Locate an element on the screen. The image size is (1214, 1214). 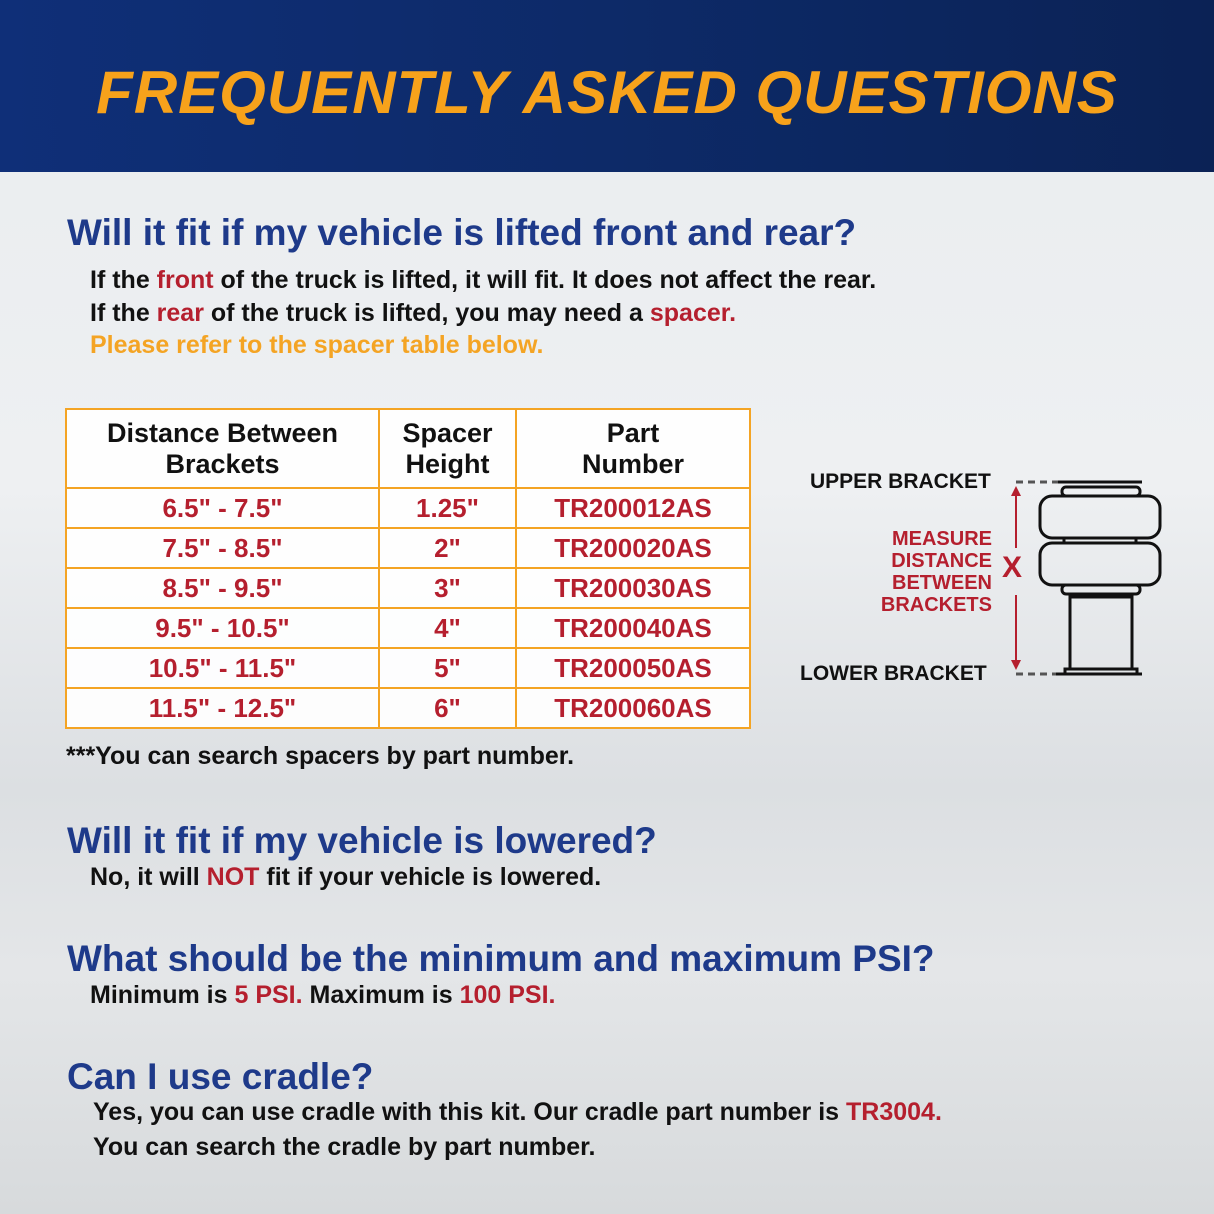
answer-psi: Minimum is 5 PSI. Maximum is 100 PSI. is located at coordinates (322, 995).